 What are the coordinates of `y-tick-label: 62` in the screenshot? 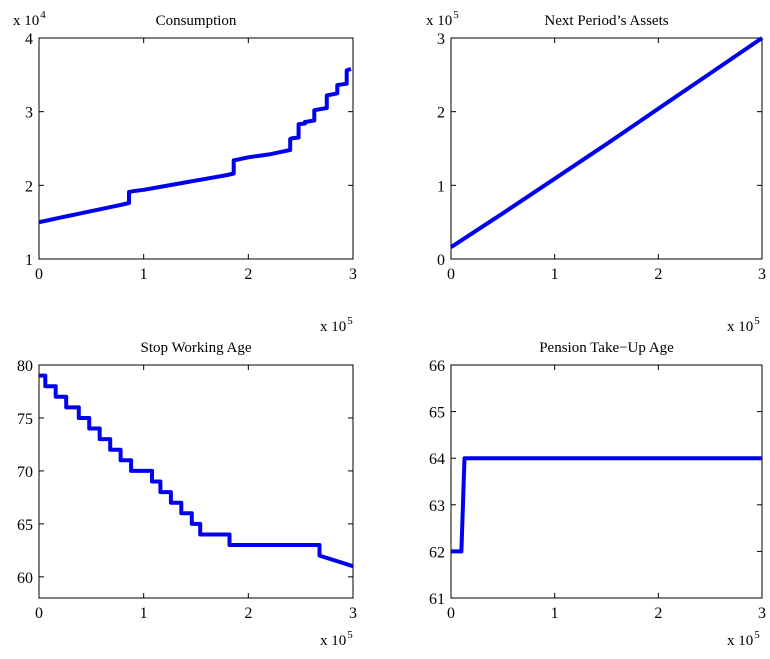 It's located at (437, 552).